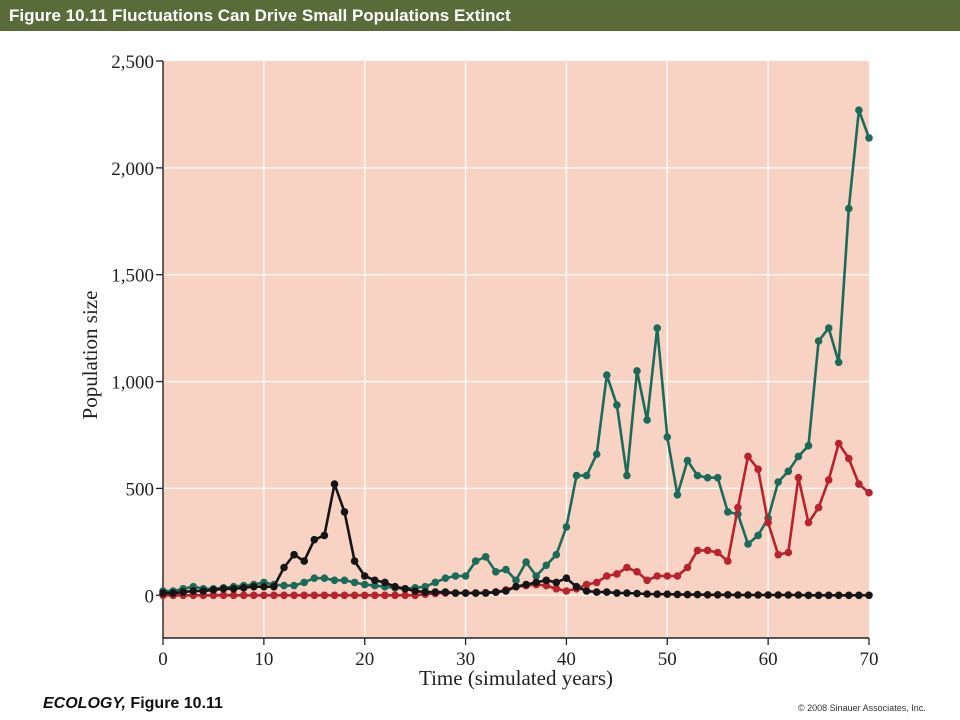 This screenshot has width=960, height=720. I want to click on tick-label-y: 0, so click(150, 596).